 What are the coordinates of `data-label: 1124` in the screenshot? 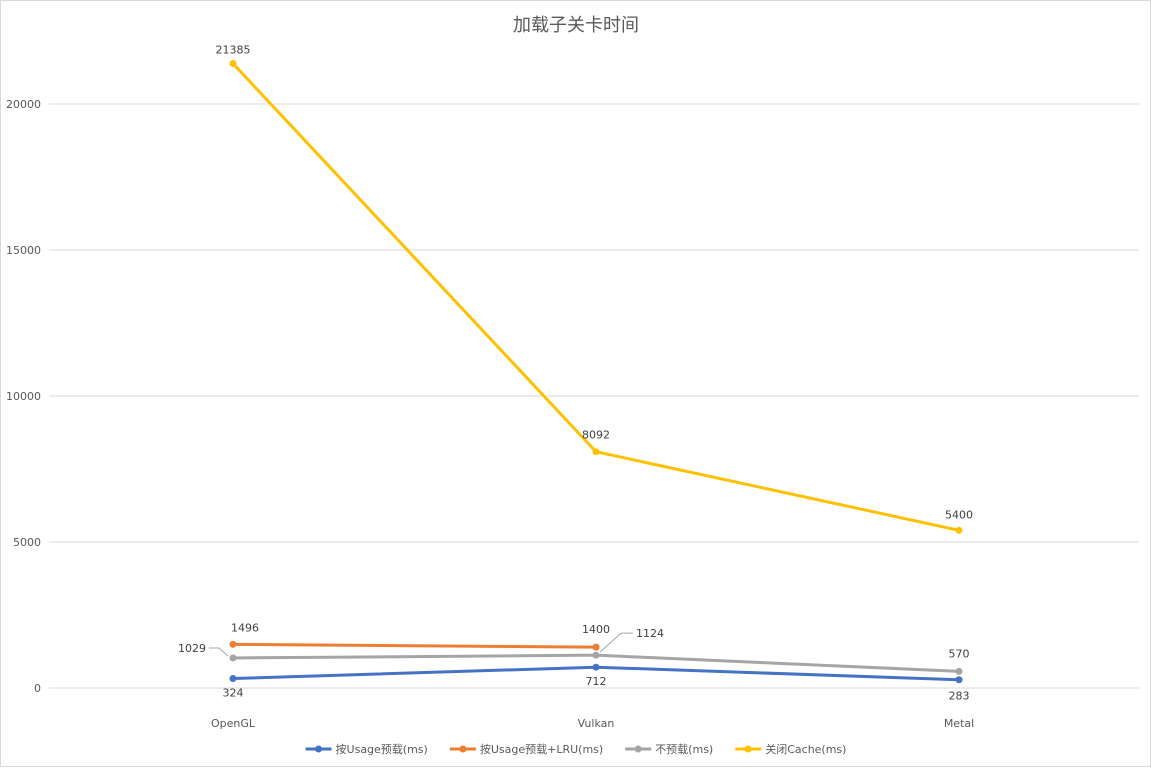 It's located at (650, 633).